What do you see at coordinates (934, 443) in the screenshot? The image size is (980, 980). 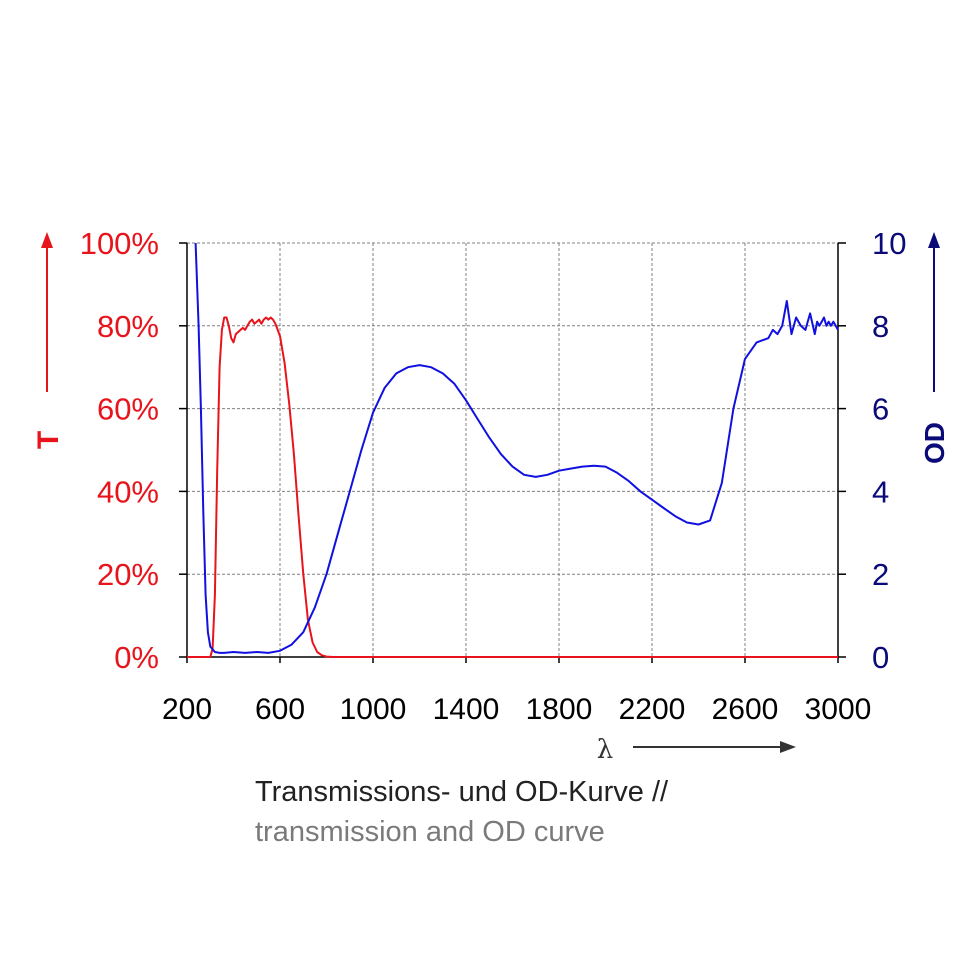 I see `y-right-axis-label: OD` at bounding box center [934, 443].